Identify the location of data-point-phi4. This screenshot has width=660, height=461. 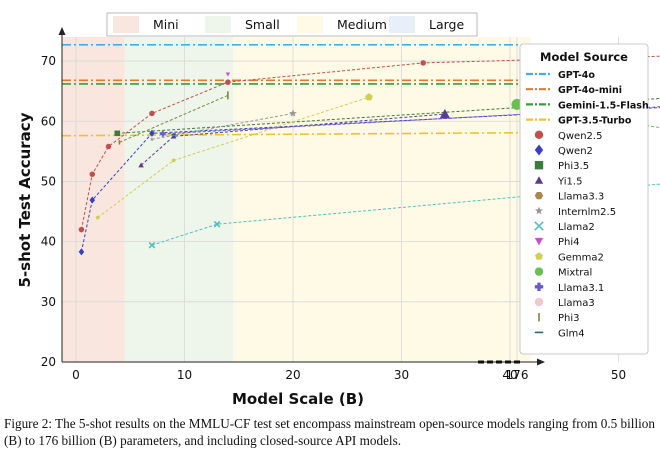
(228, 74).